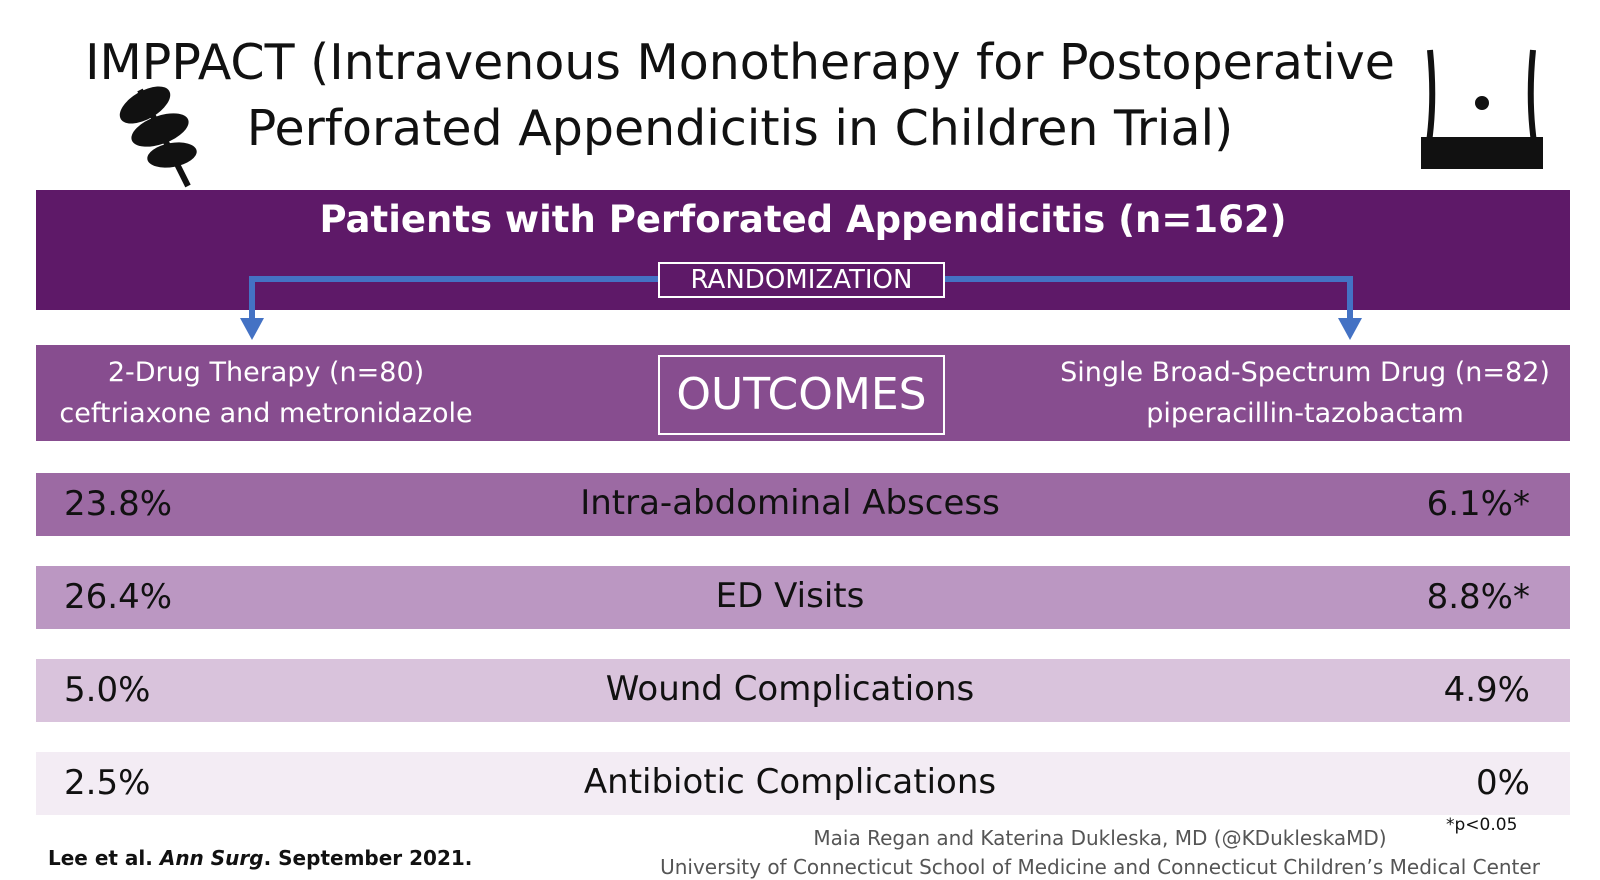 This screenshot has width=1600, height=880. Describe the element at coordinates (118, 597) in the screenshot. I see `arm-left-value: 26.4%` at that location.